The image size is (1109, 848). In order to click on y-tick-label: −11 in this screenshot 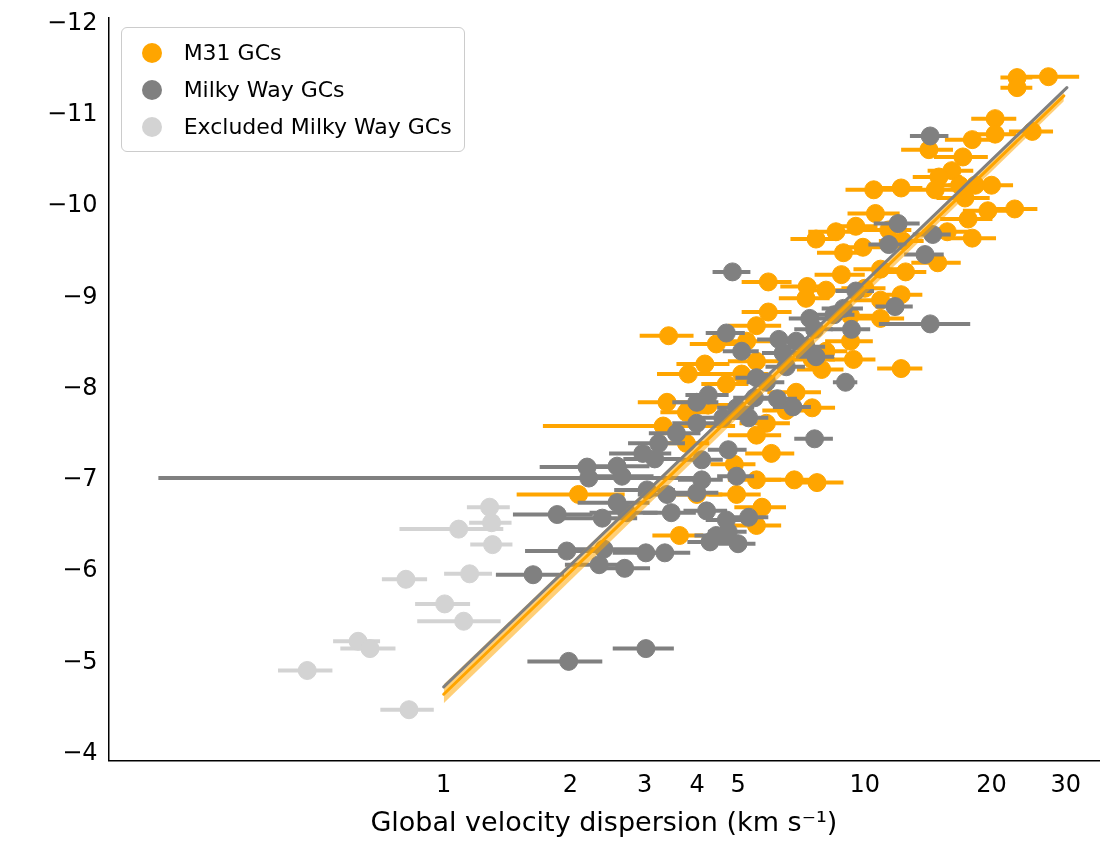, I will do `click(72, 113)`.